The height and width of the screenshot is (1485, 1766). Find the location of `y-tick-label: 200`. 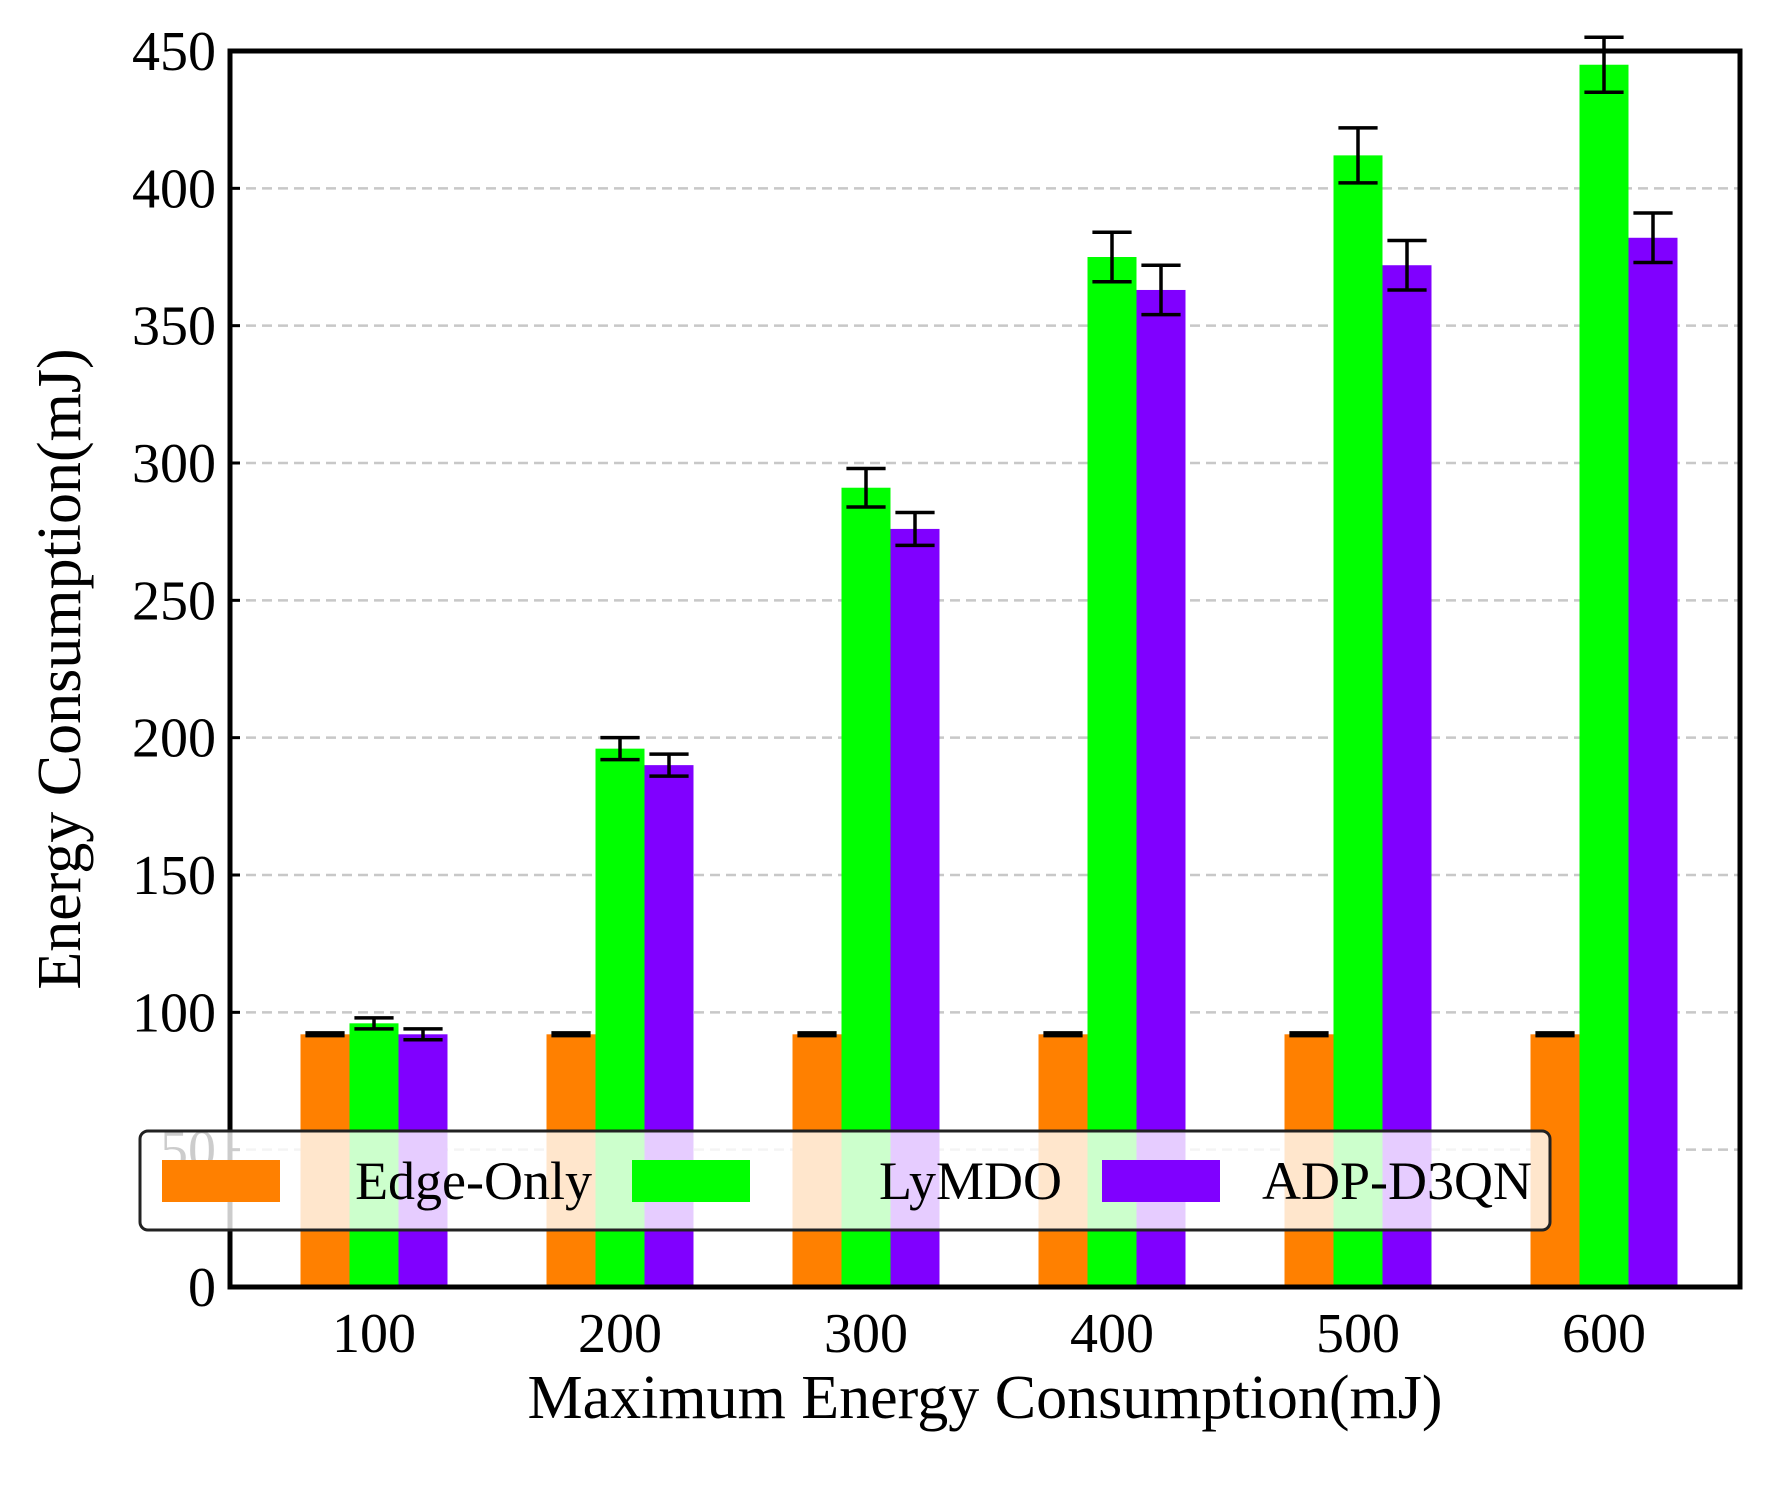

y-tick-label: 200 is located at coordinates (174, 739).